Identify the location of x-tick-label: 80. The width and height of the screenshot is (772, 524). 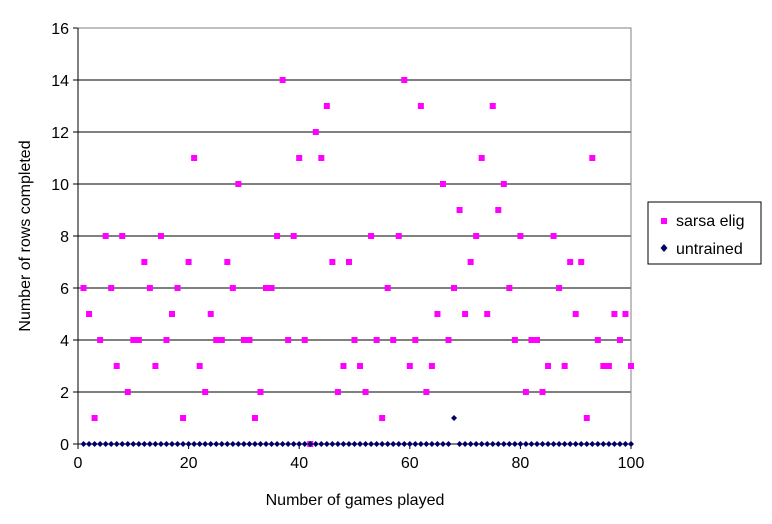
(521, 463).